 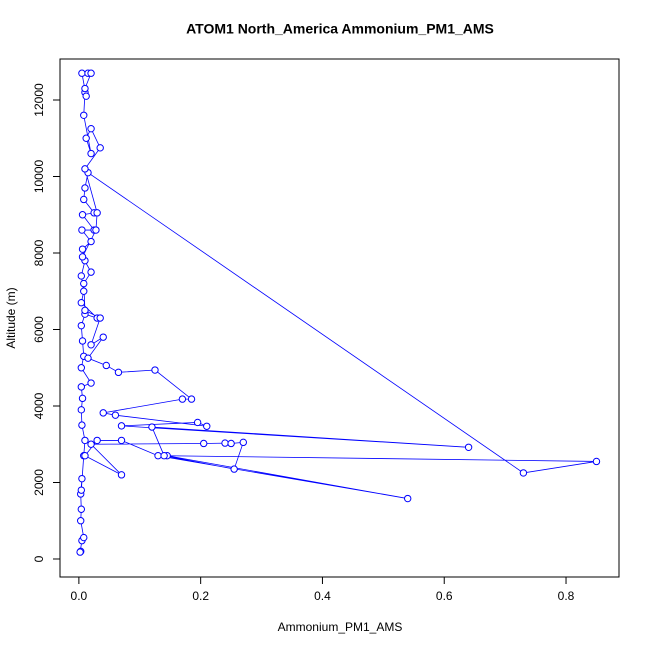 I want to click on y-tick-label: 10000, so click(x=39, y=176).